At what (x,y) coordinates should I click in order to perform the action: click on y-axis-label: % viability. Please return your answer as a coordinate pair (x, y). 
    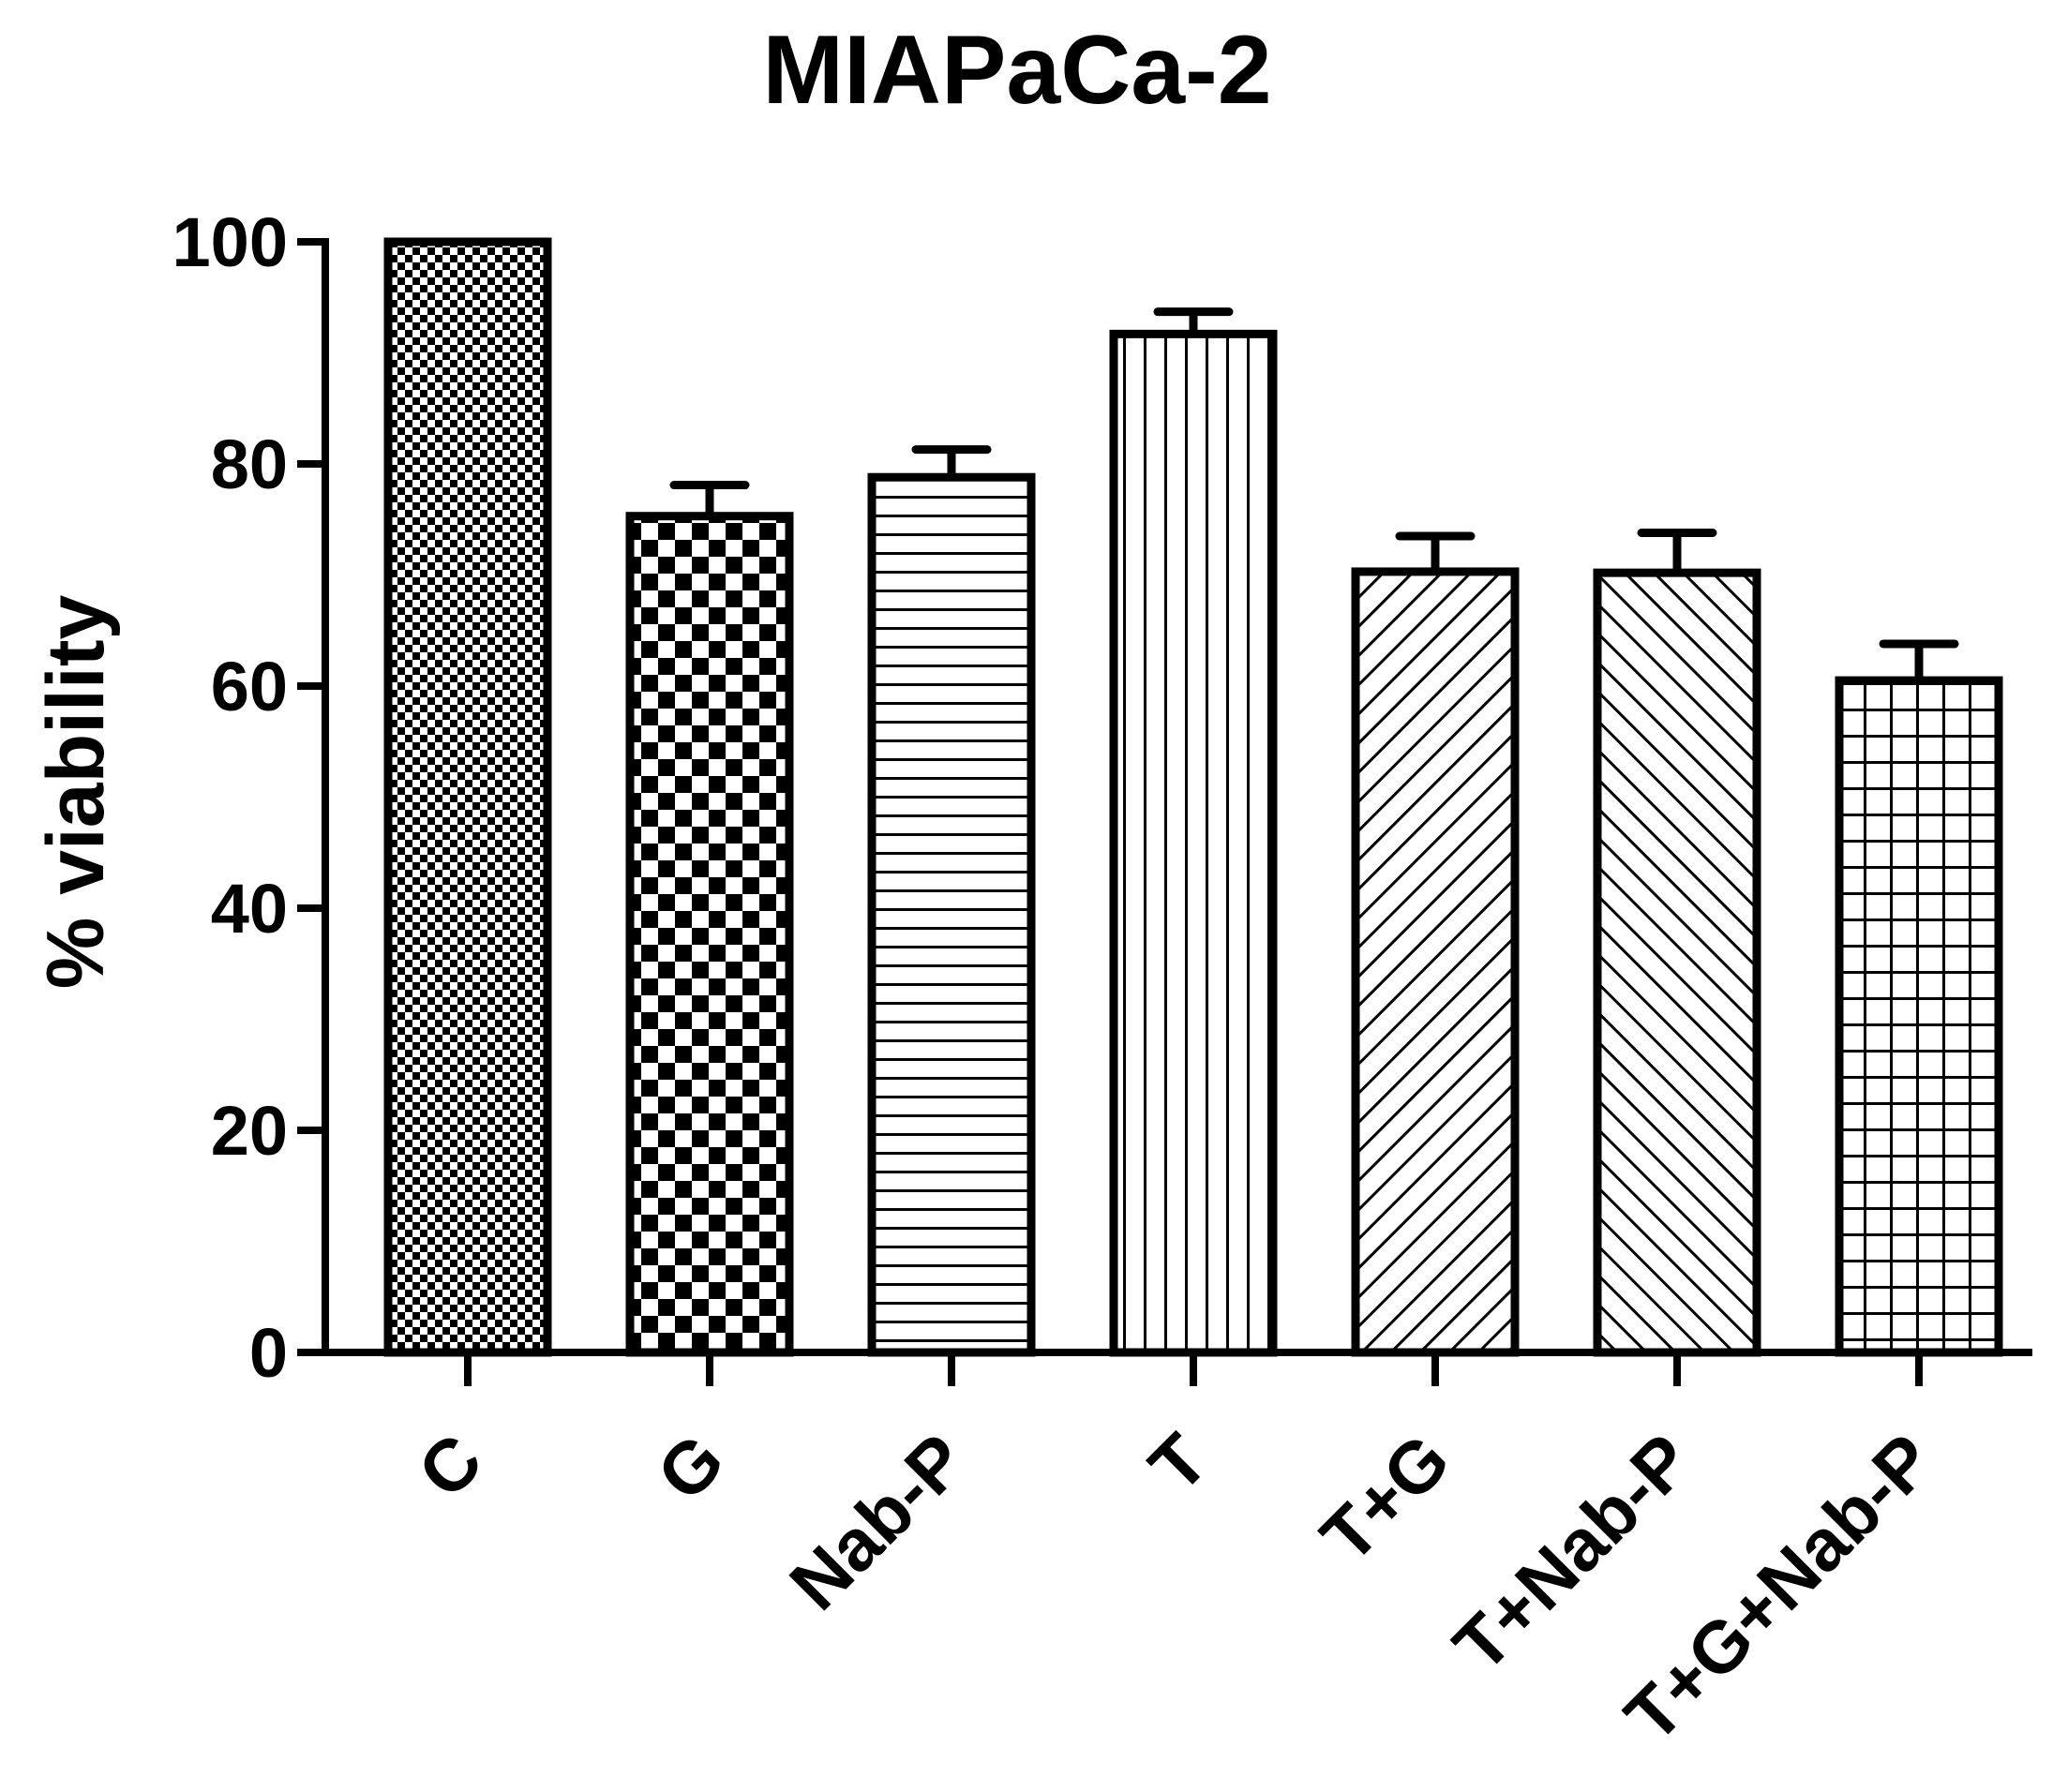
    Looking at the image, I should click on (76, 793).